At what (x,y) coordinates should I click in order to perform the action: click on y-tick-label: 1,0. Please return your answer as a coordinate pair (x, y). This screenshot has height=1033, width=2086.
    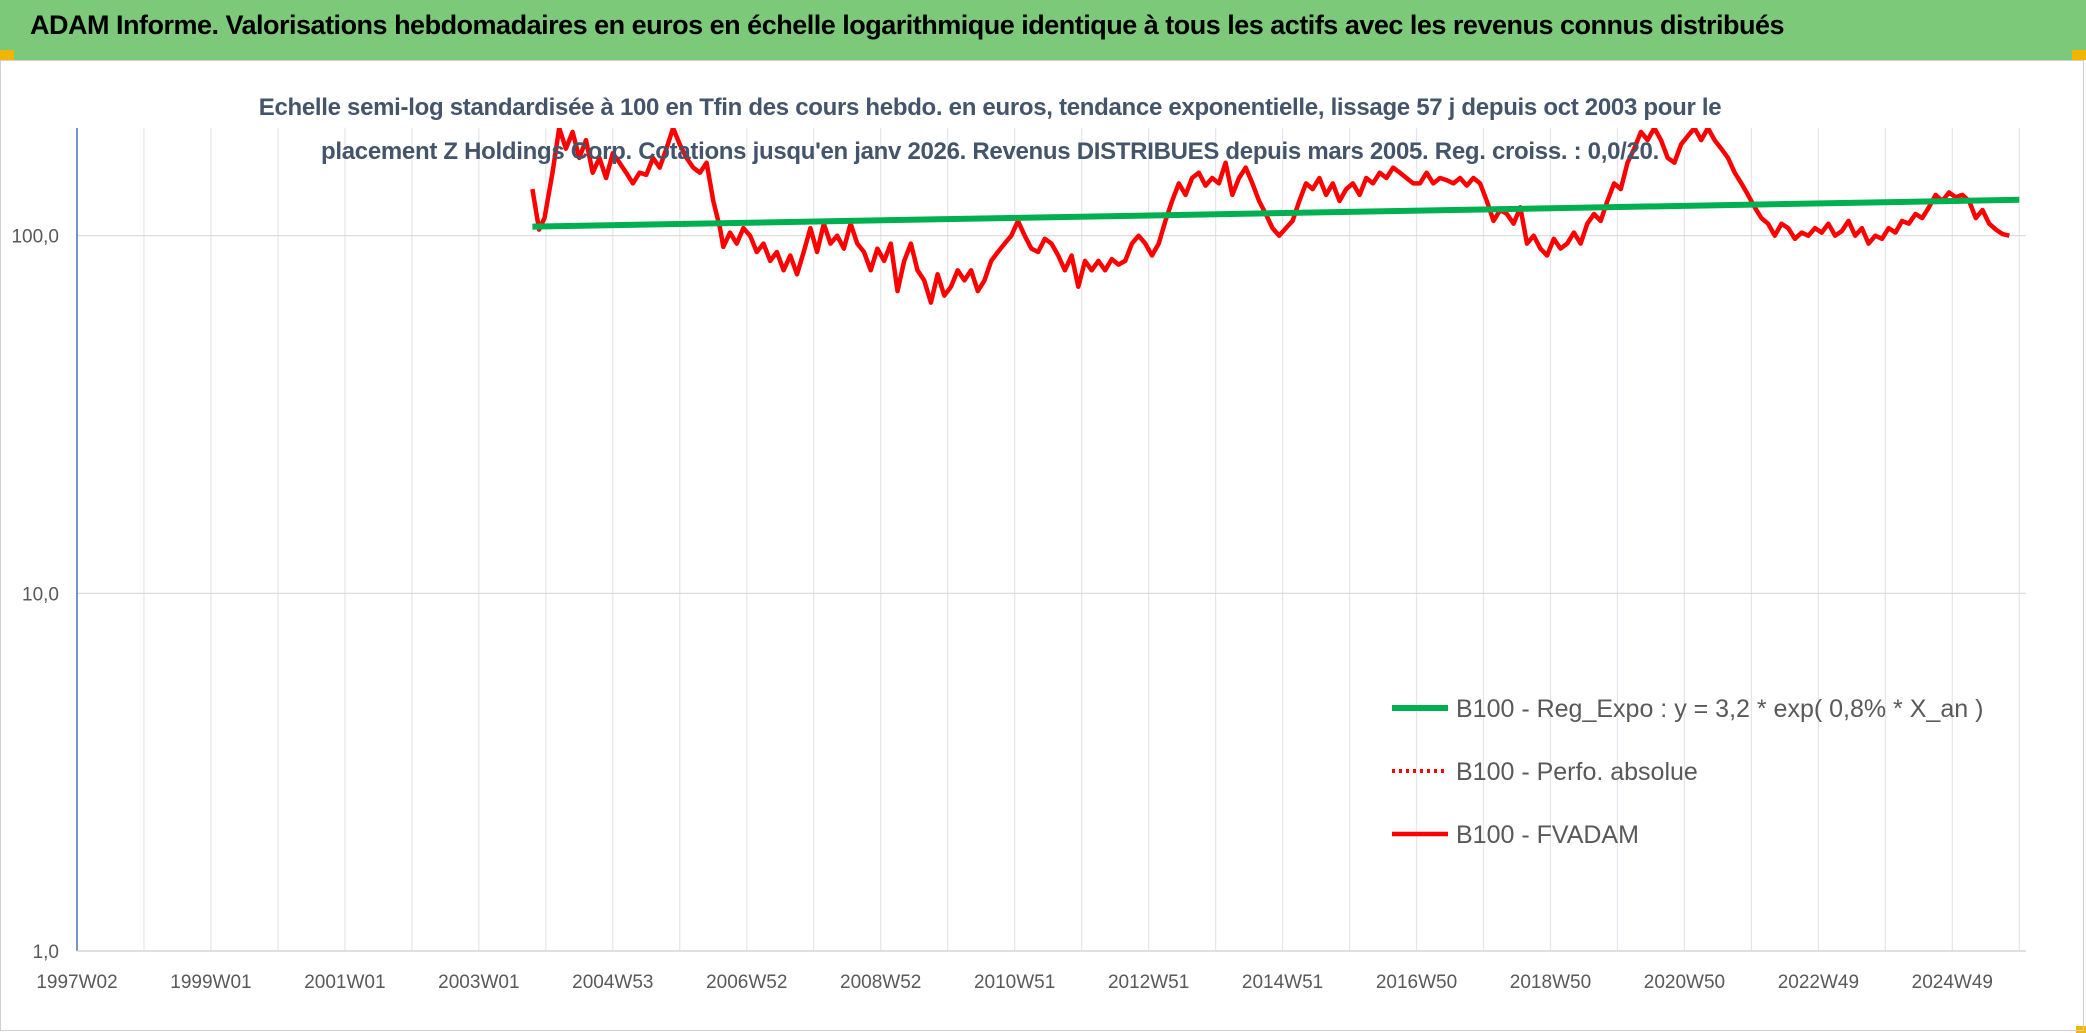
    Looking at the image, I should click on (46, 952).